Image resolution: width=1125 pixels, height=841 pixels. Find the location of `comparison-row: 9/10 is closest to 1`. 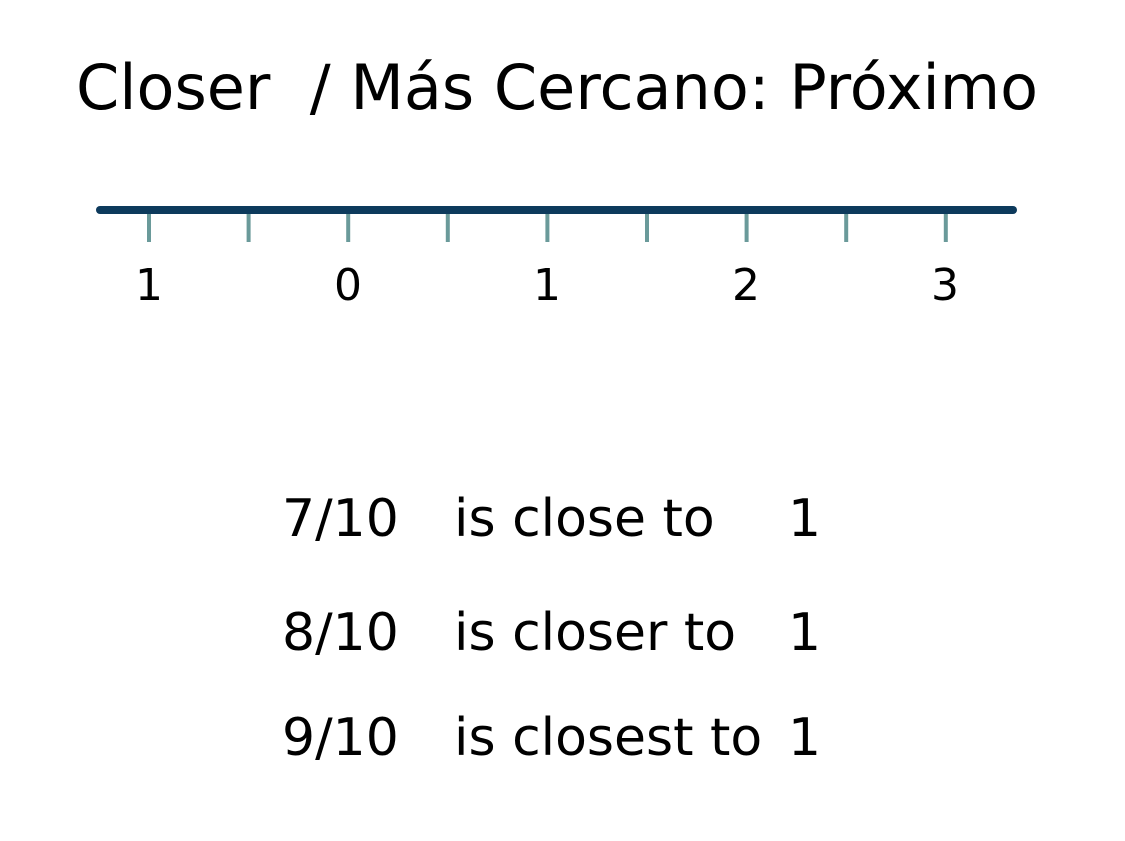

comparison-row: 9/10 is closest to 1 is located at coordinates (562, 738).